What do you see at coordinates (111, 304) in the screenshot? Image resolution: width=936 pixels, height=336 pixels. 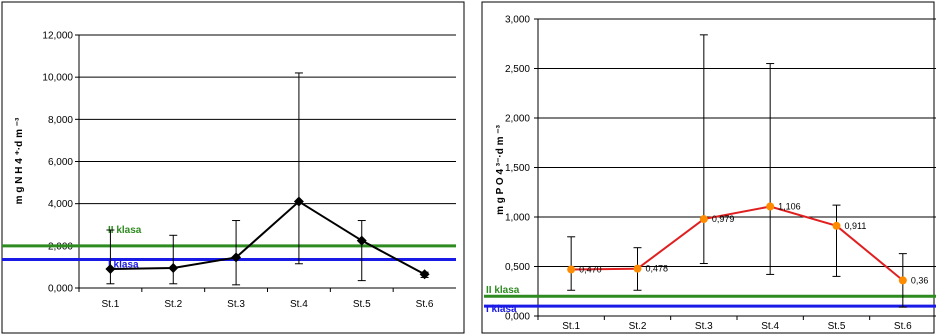 I see `left-x-tick-label: St.1` at bounding box center [111, 304].